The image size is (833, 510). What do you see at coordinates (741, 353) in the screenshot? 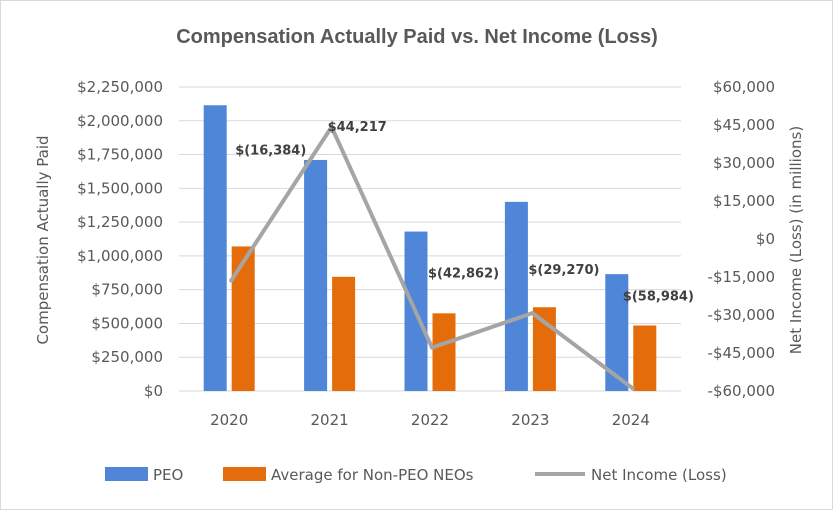
I see `right-tick-label: -$45,000` at bounding box center [741, 353].